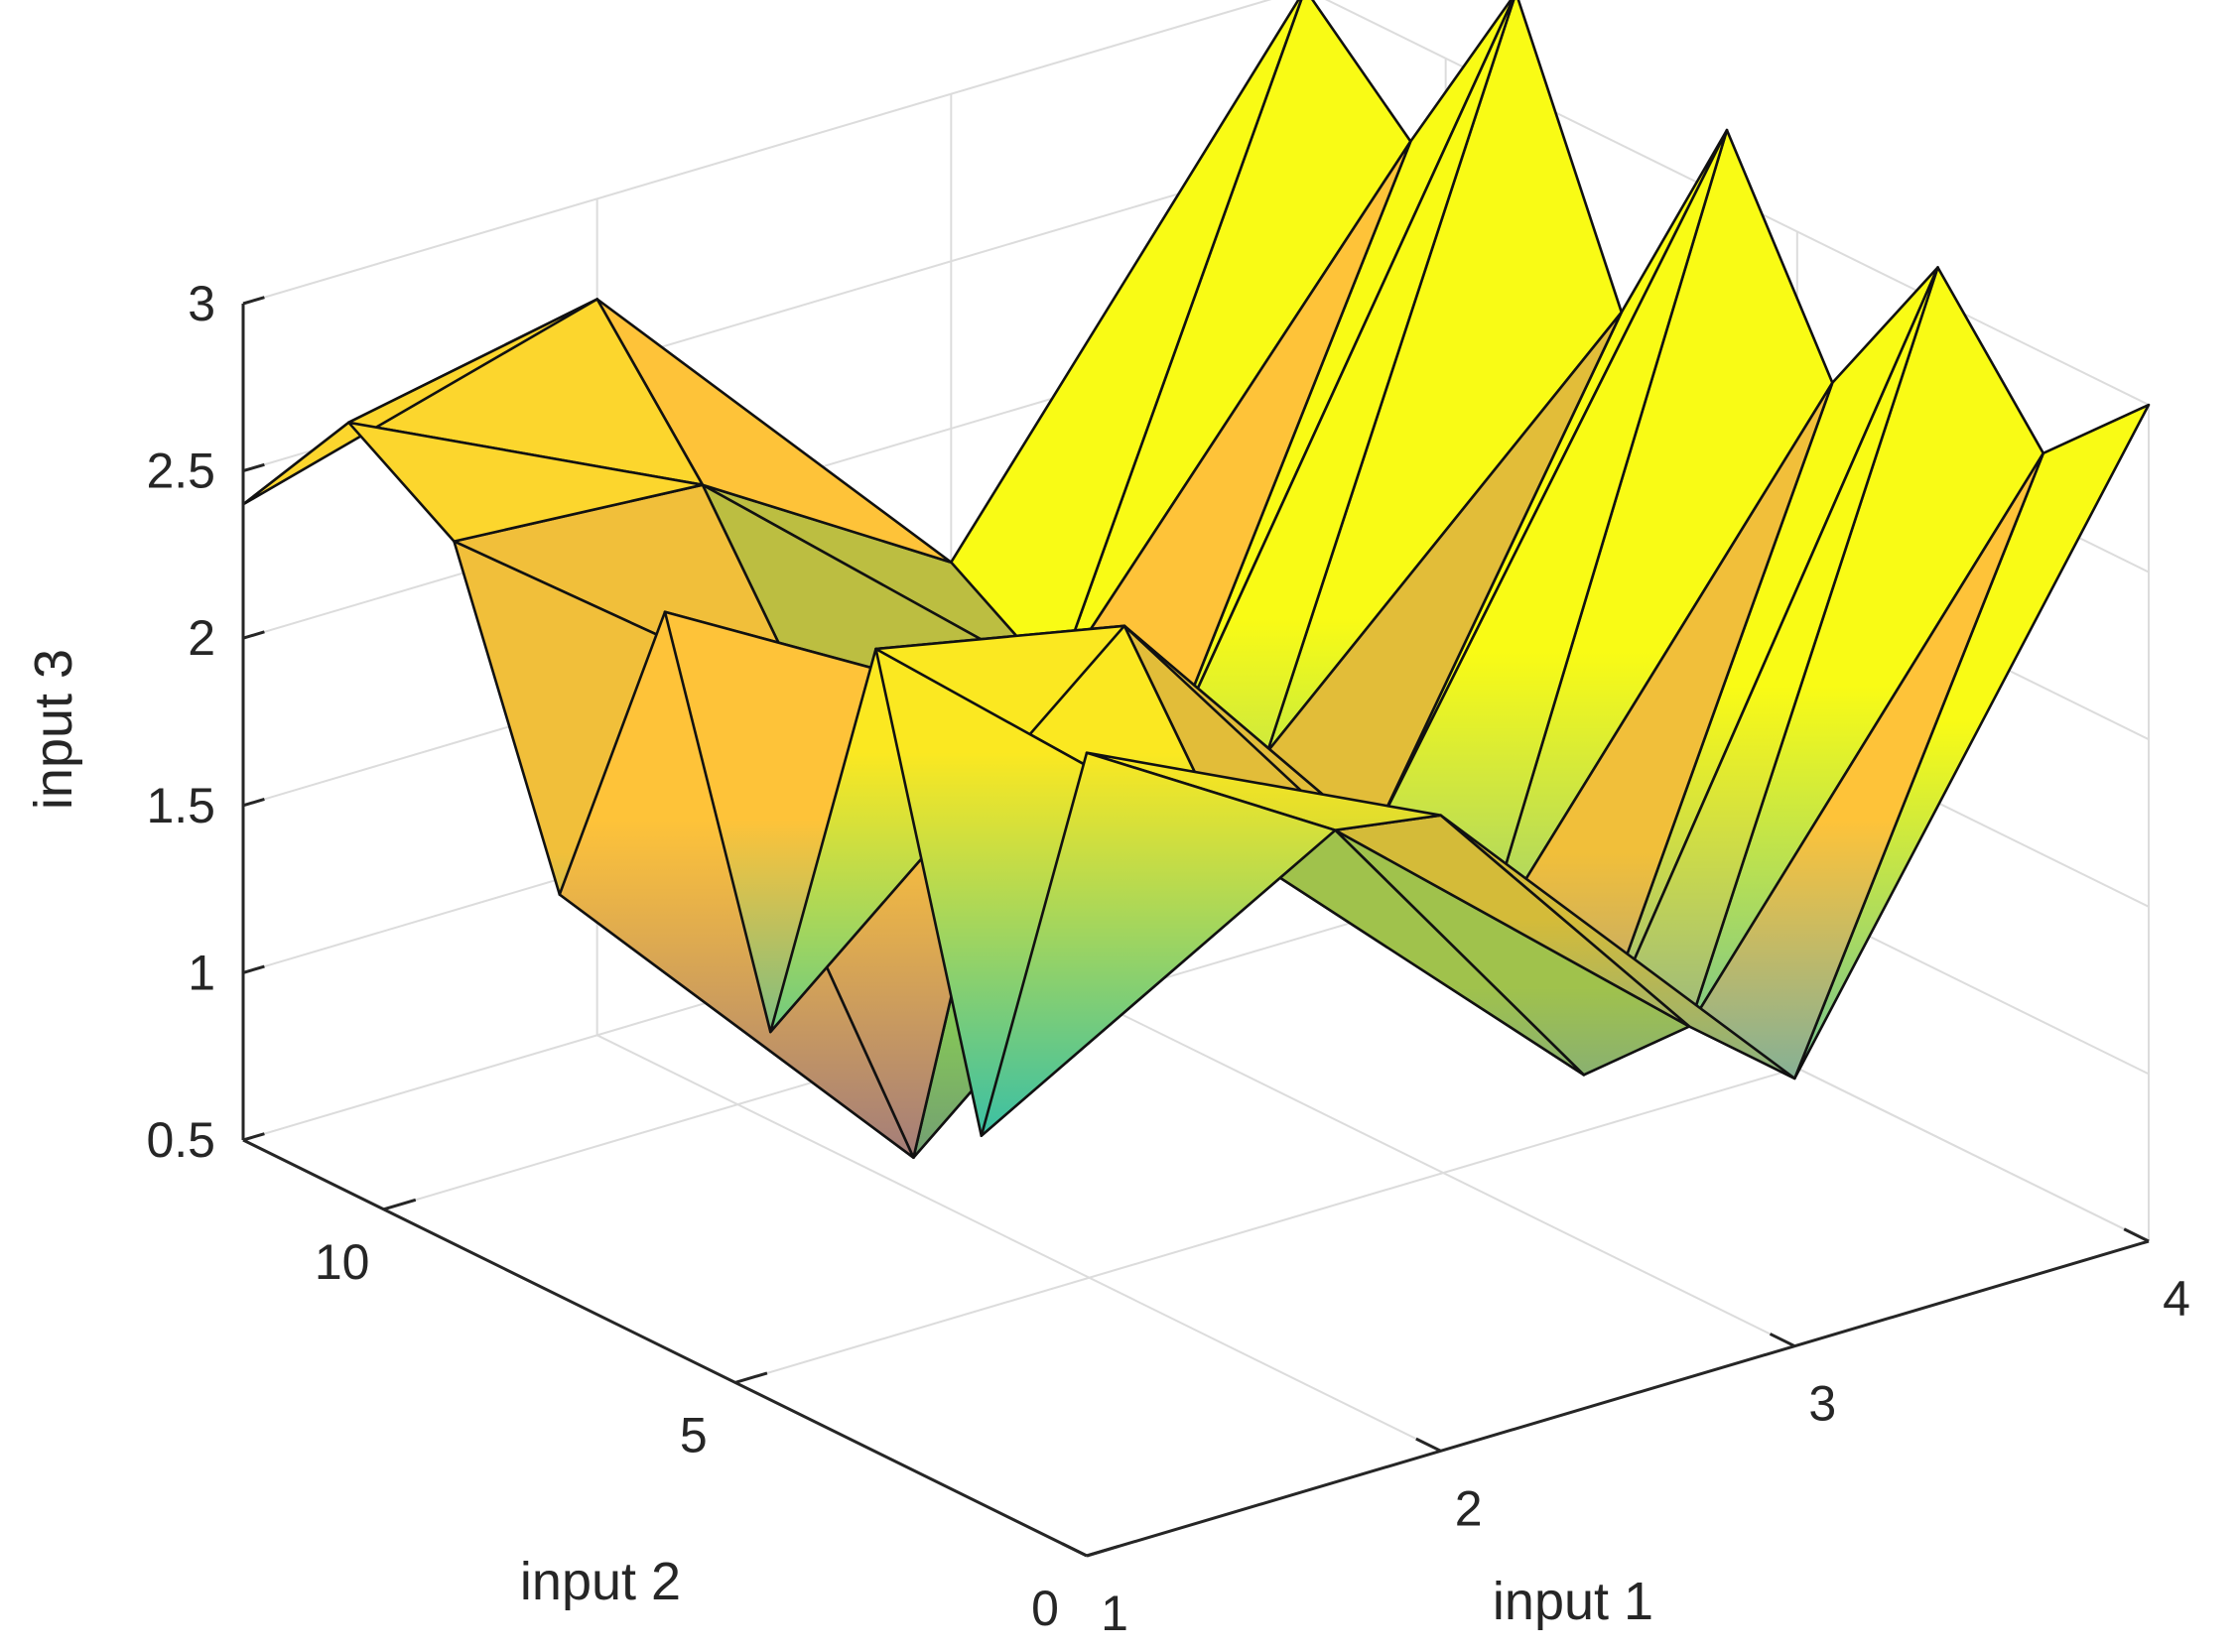 The width and height of the screenshot is (2240, 1652). I want to click on gridline-back-z, so click(757, 152).